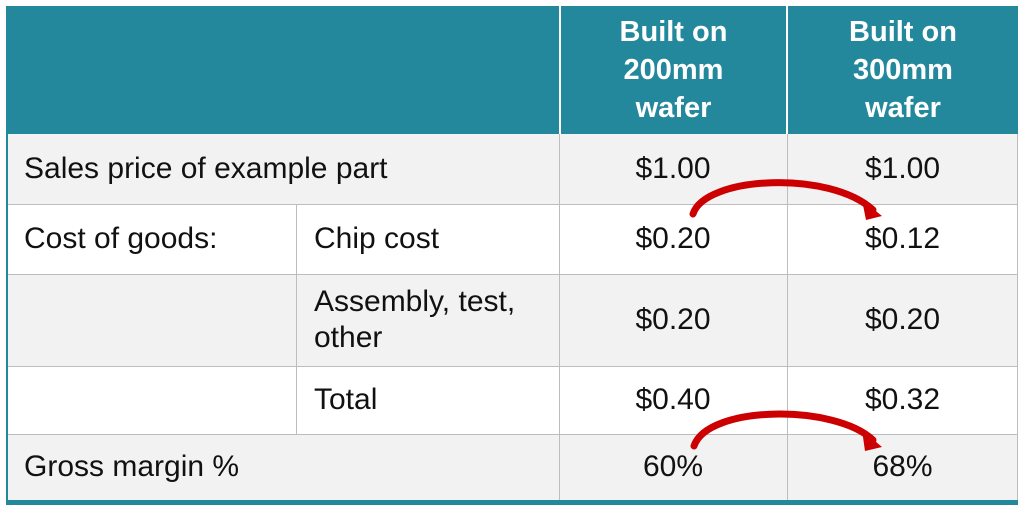 Image resolution: width=1024 pixels, height=511 pixels. I want to click on row-assembly-sublabel: Assembly, test, other, so click(427, 320).